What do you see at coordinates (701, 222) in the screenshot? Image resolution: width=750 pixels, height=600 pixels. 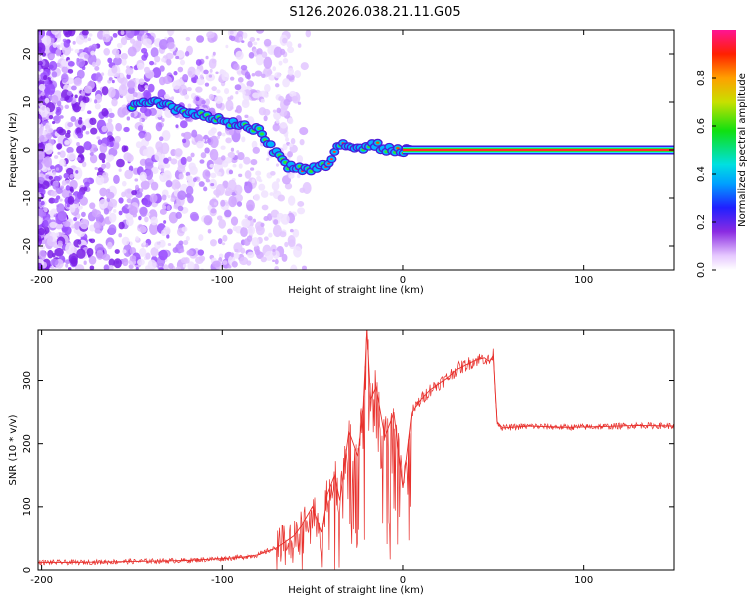 I see `colorbar-tick-label: 0.2` at bounding box center [701, 222].